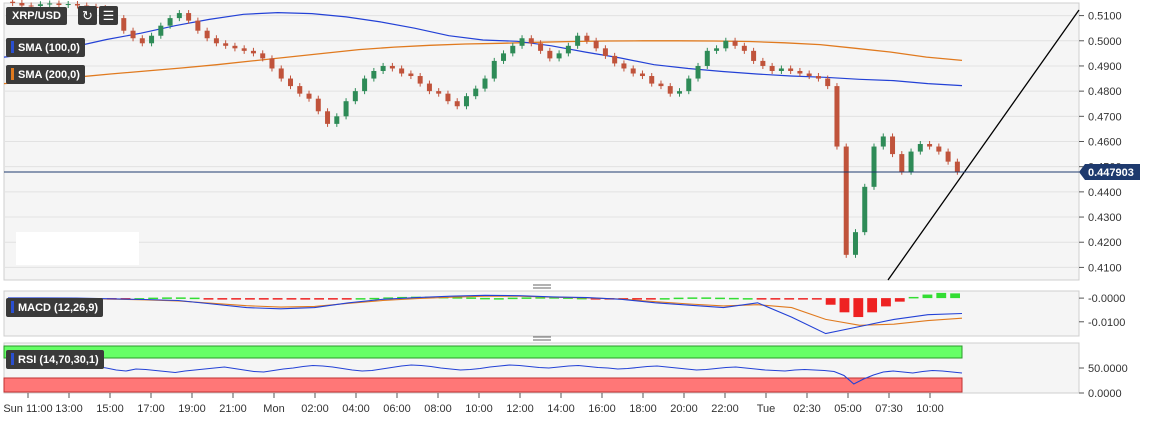 The height and width of the screenshot is (433, 1149). Describe the element at coordinates (397, 409) in the screenshot. I see `time-tick-label: 06:00` at that location.